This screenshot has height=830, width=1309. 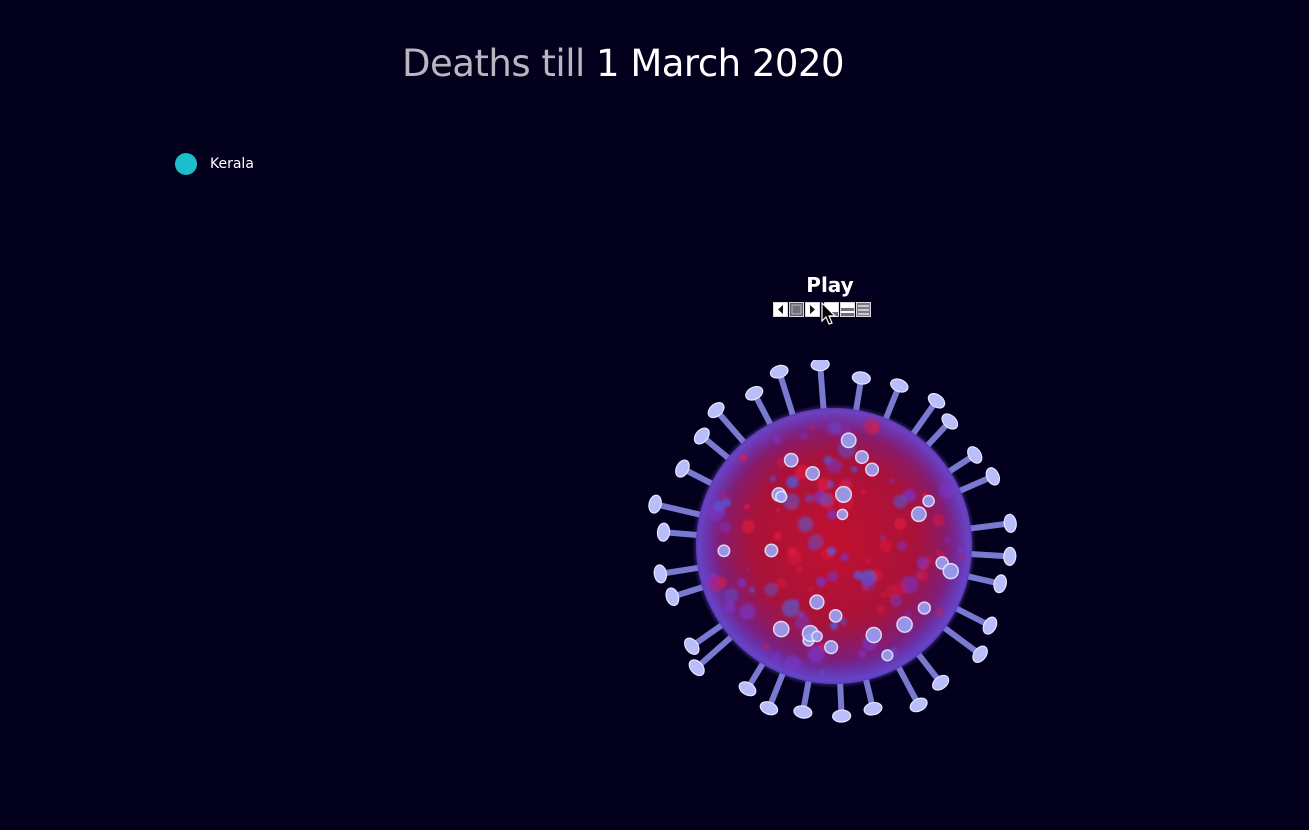 I want to click on layout-middle-icon, so click(x=847, y=309).